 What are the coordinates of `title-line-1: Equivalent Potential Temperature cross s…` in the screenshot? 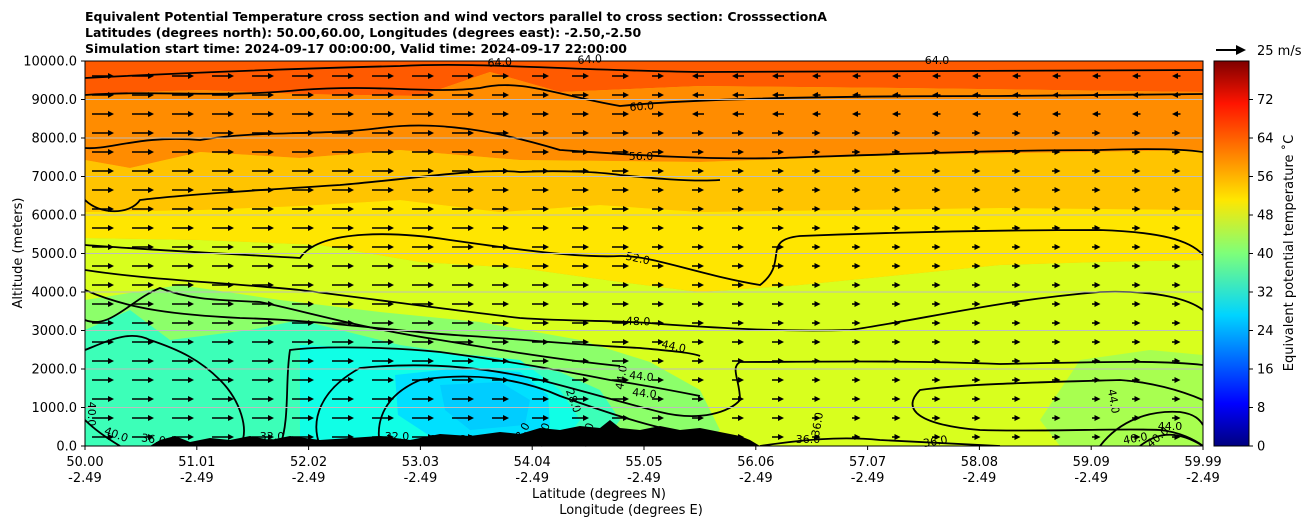 It's located at (456, 16).